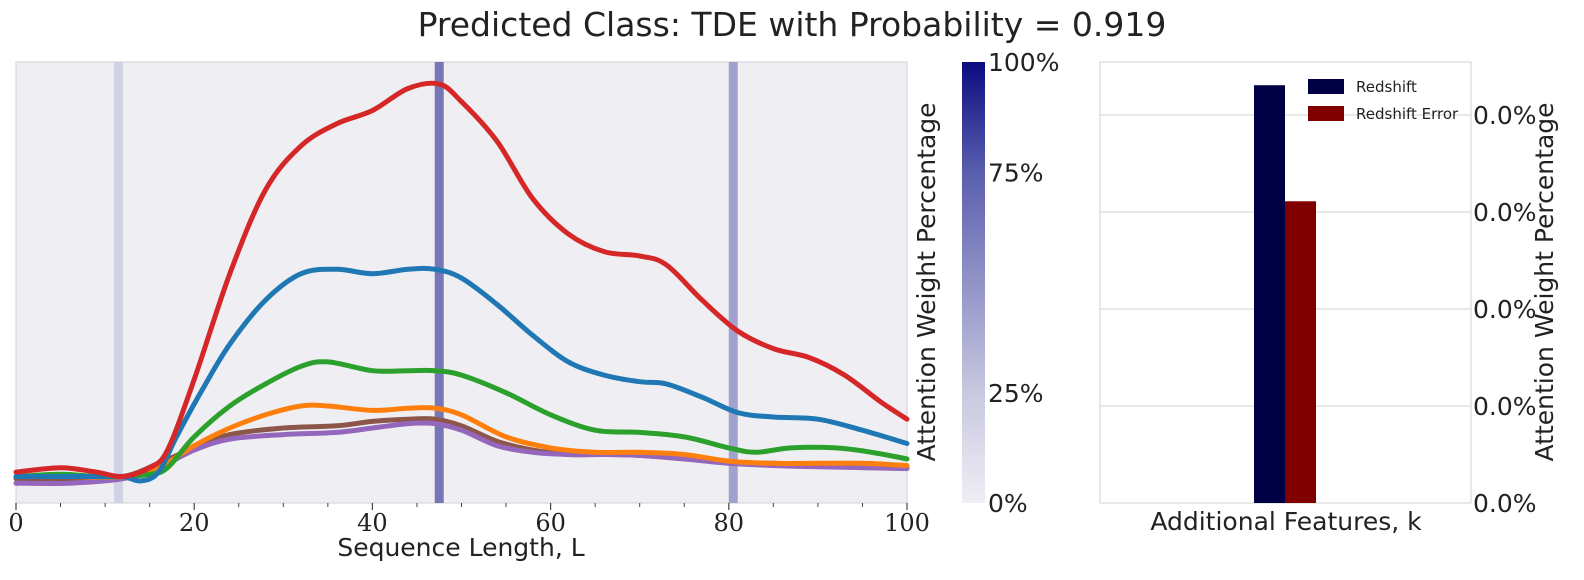 This screenshot has height=580, width=1584. I want to click on legend-label: Redshift, so click(1386, 87).